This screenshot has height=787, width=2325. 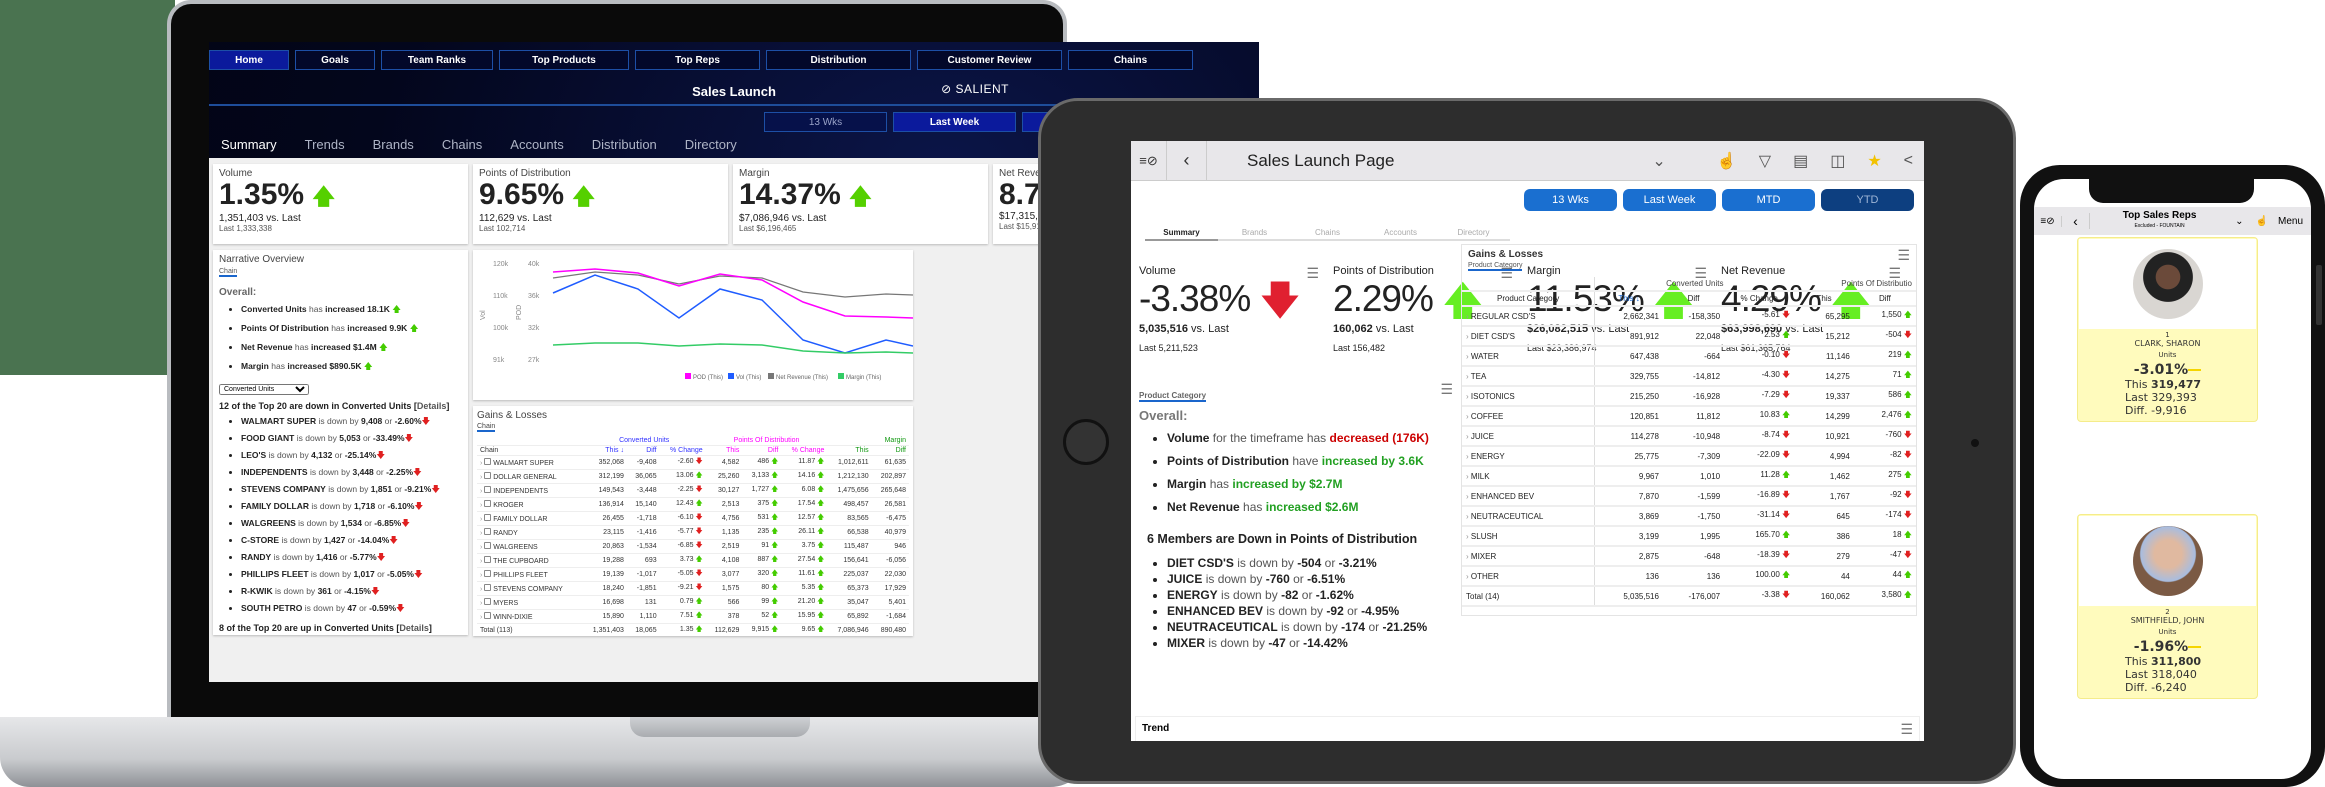 I want to click on table-row: › TEA 329,755 -14,812 -4.30 🡇 14,275 71 🡅, so click(x=1689, y=376).